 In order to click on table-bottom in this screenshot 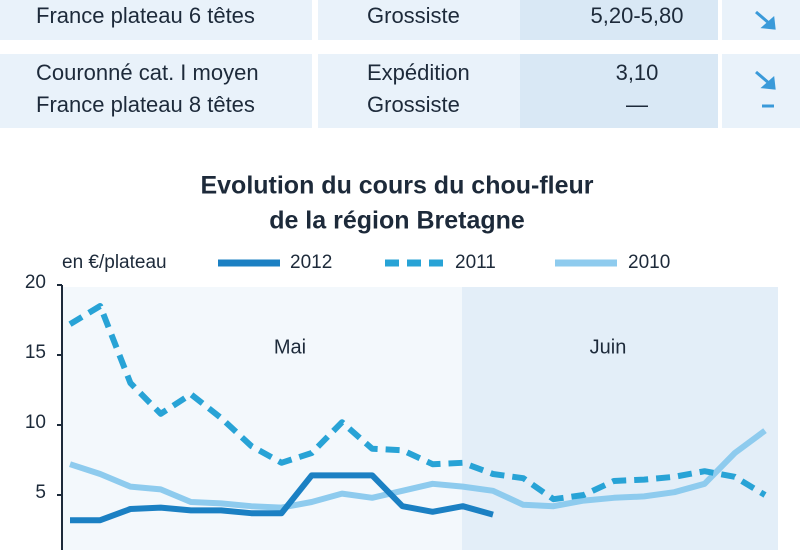, I will do `click(400, 139)`.